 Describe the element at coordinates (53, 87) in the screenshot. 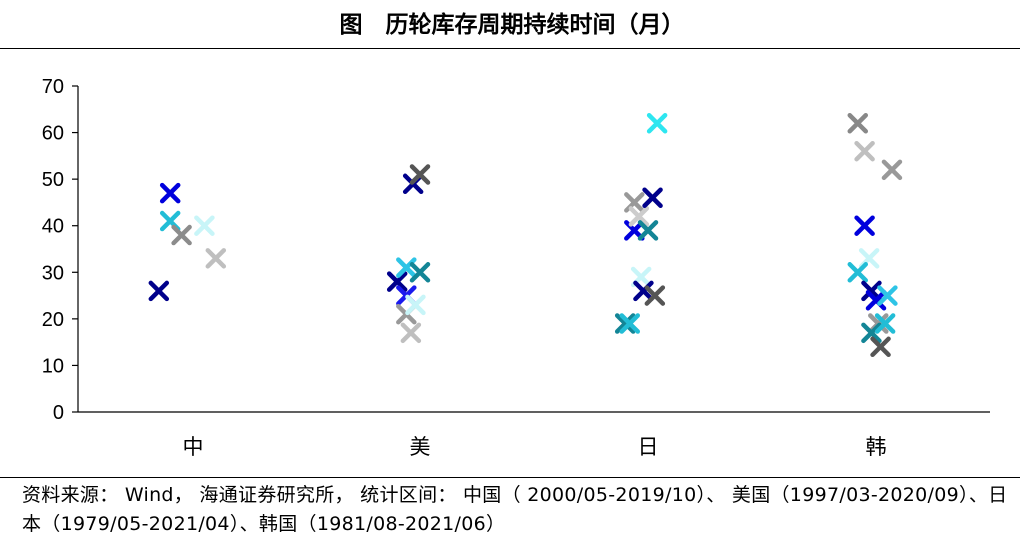

I see `y-tick-label: 70` at that location.